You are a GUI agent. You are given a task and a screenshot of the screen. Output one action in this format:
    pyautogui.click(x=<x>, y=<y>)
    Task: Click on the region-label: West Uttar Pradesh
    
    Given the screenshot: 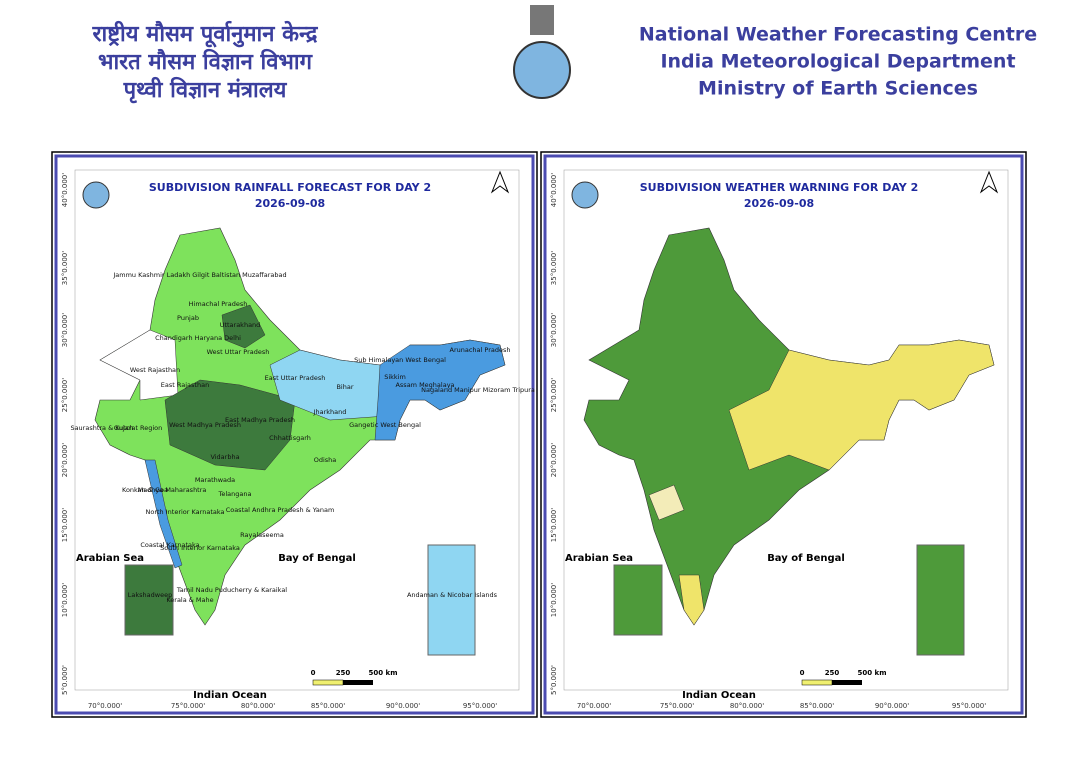 What is the action you would take?
    pyautogui.click(x=238, y=352)
    